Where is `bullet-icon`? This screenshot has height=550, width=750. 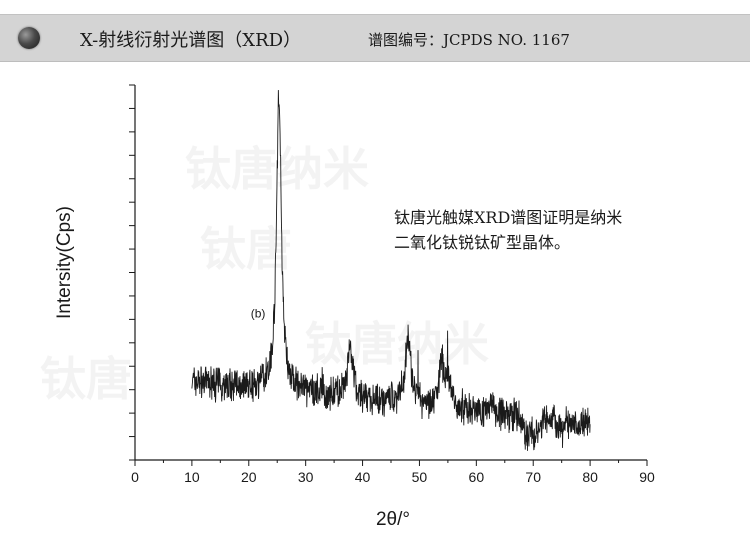
bullet-icon is located at coordinates (29, 38).